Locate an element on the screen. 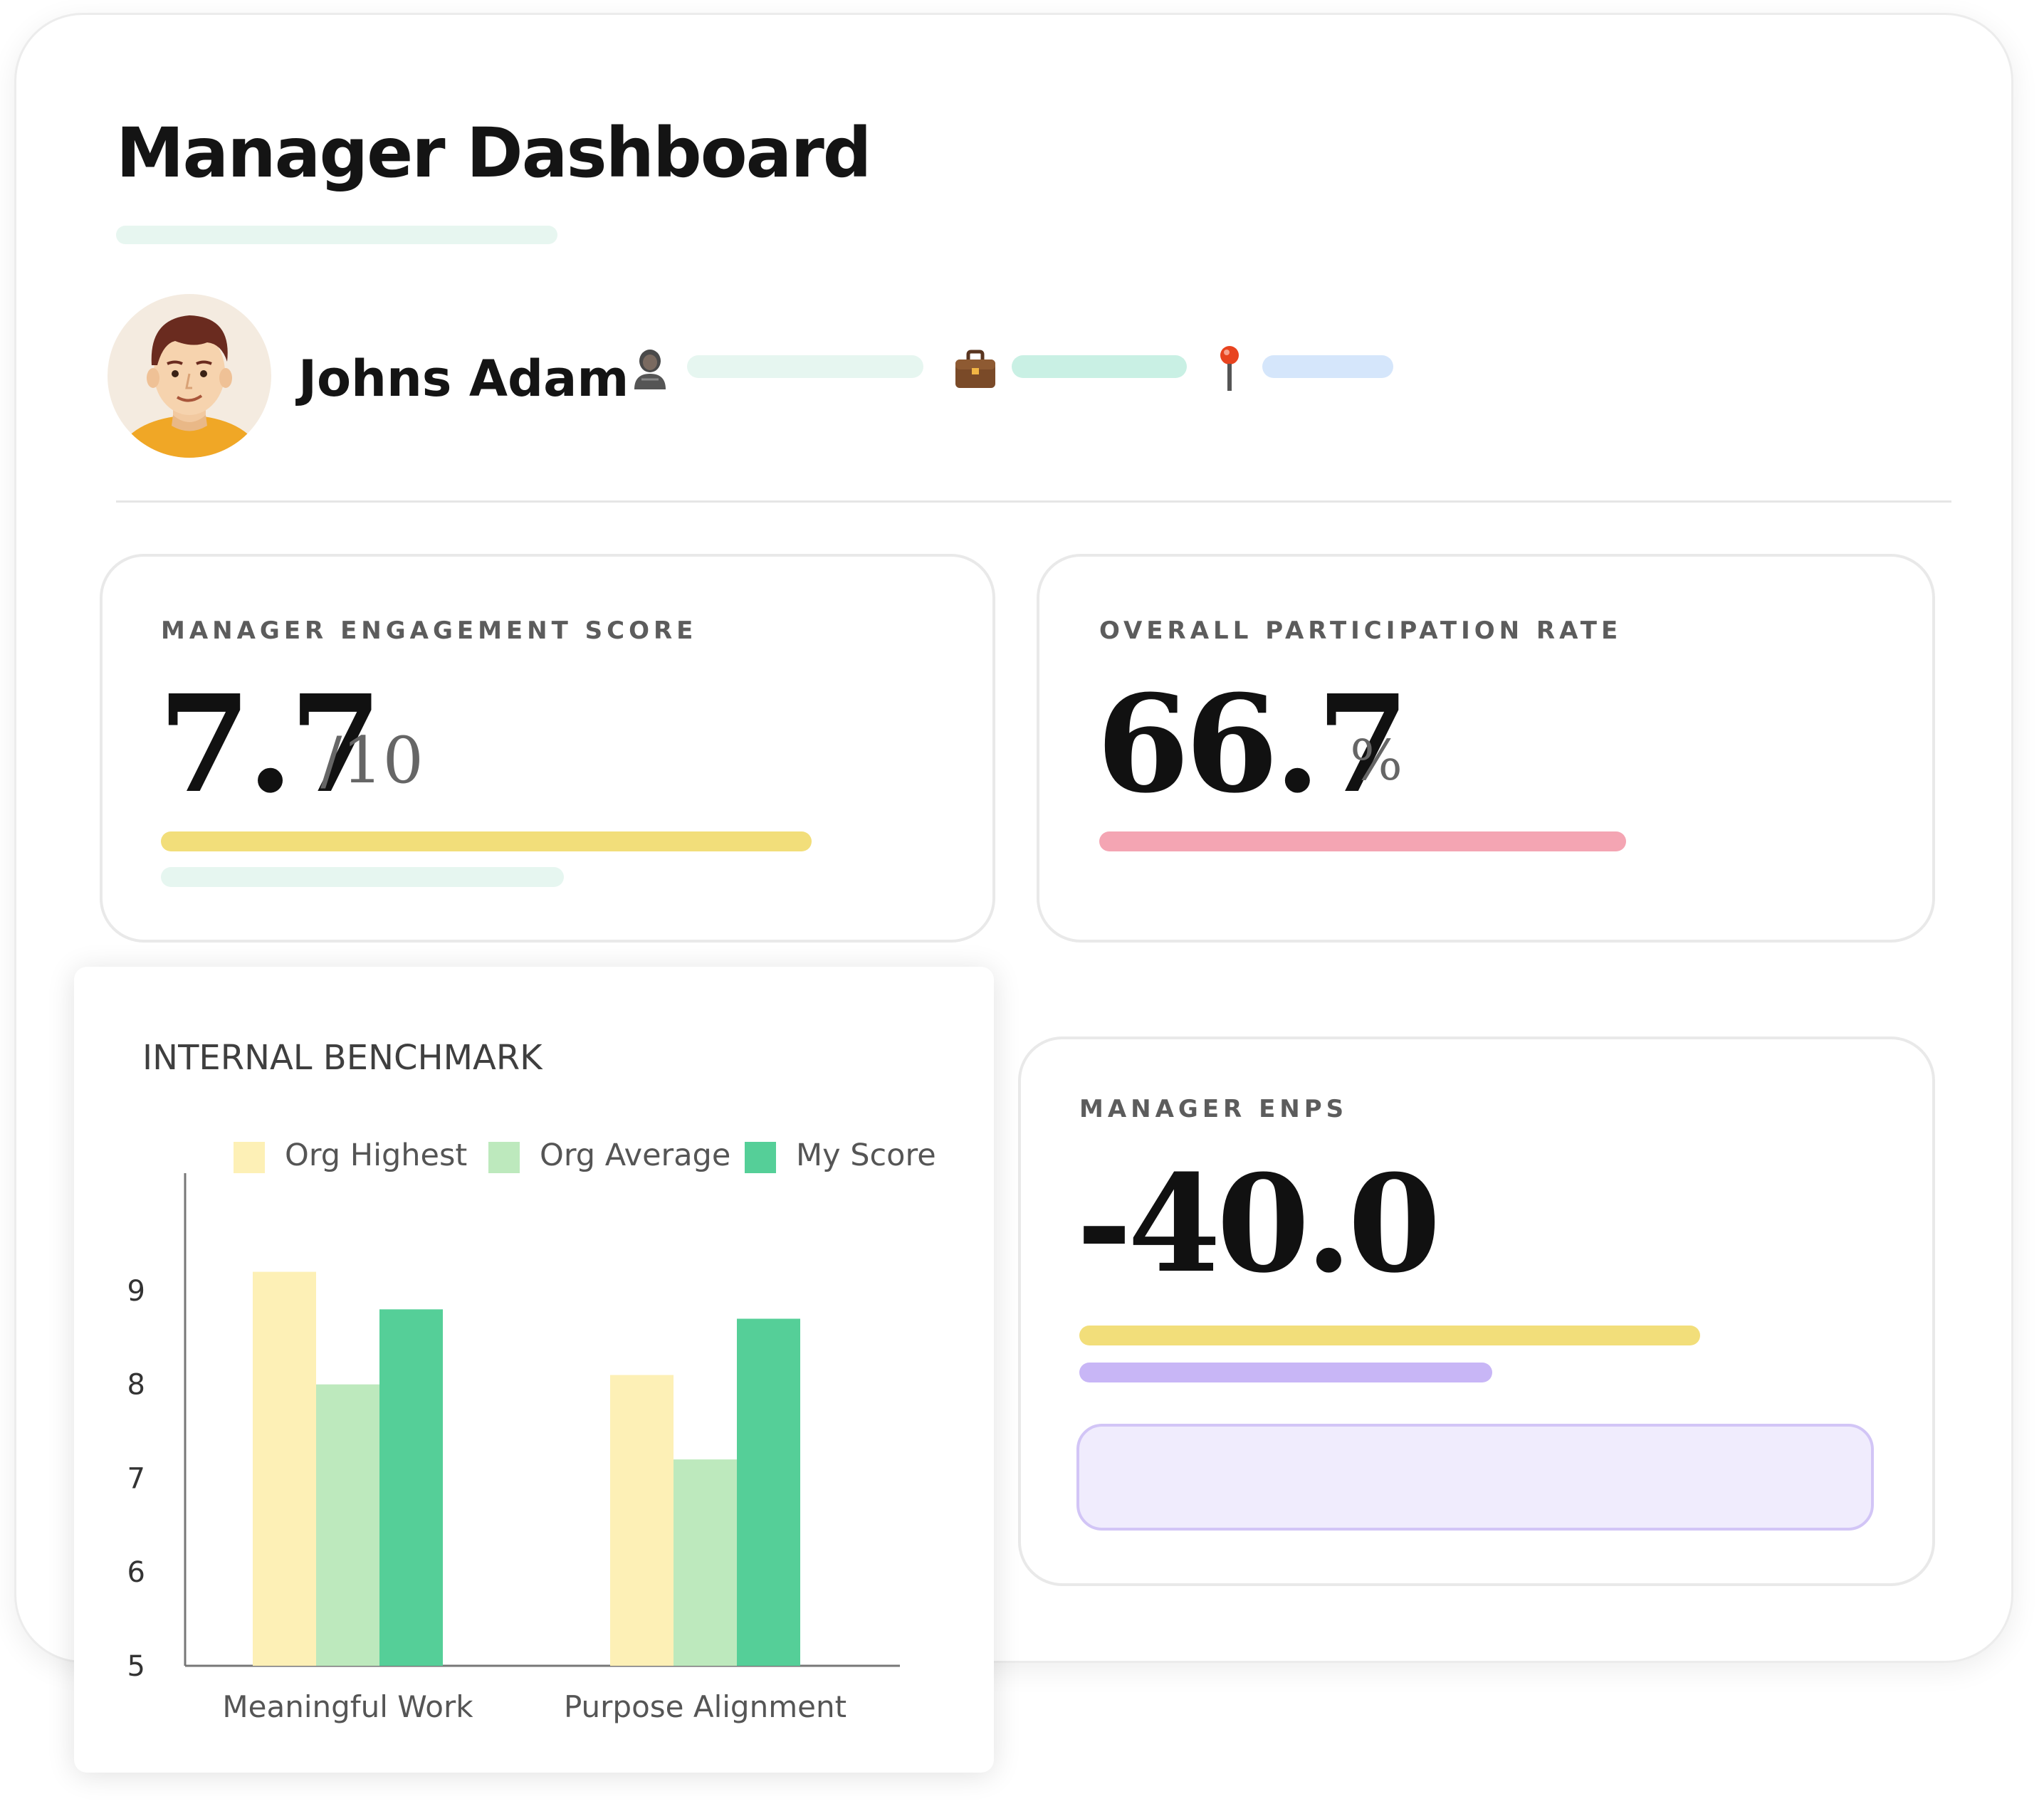  enps-detail-box is located at coordinates (1475, 1477).